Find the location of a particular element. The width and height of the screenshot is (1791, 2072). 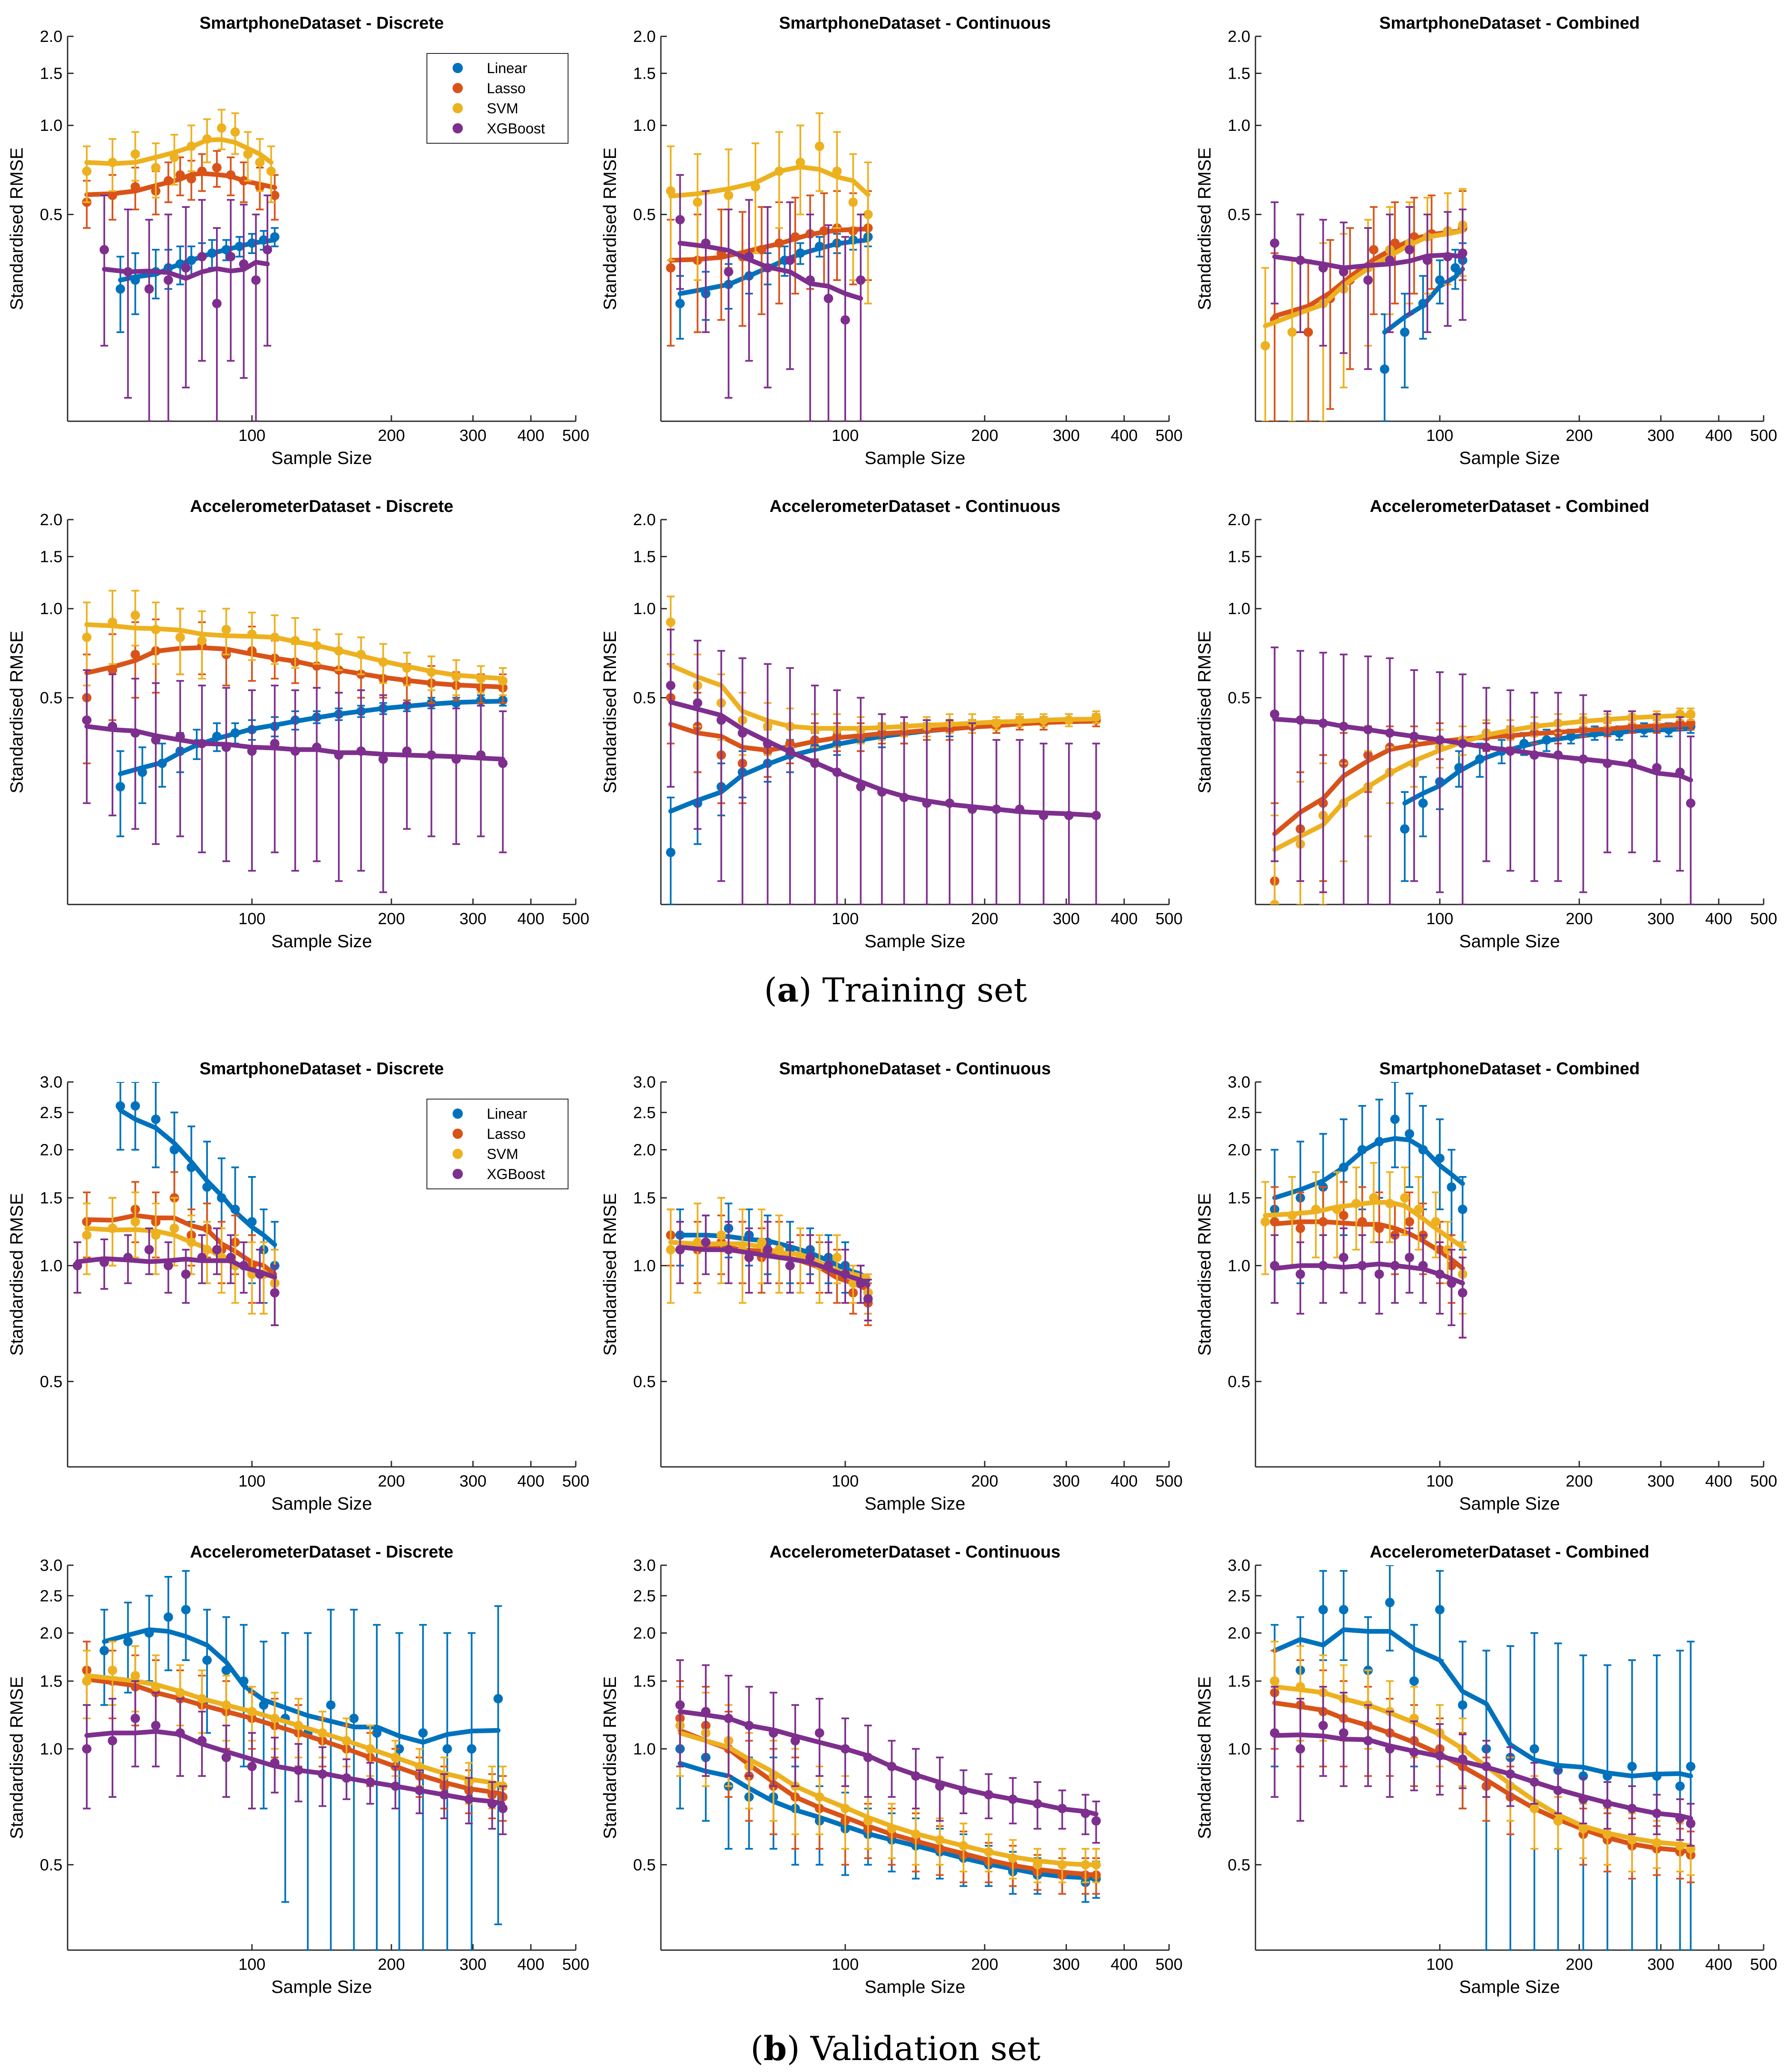

x-tick-label: 200 is located at coordinates (391, 1481).